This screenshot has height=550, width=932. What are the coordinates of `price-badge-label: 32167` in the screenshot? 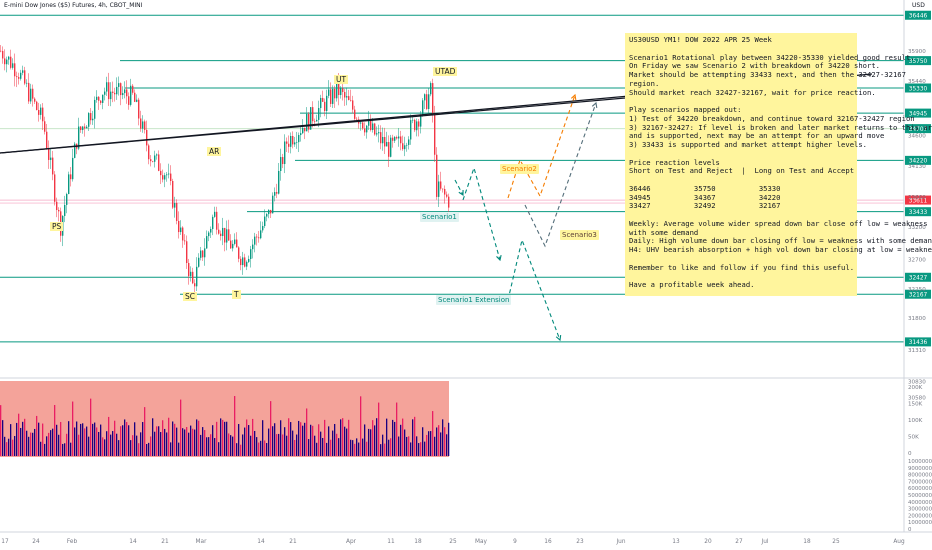 It's located at (918, 296).